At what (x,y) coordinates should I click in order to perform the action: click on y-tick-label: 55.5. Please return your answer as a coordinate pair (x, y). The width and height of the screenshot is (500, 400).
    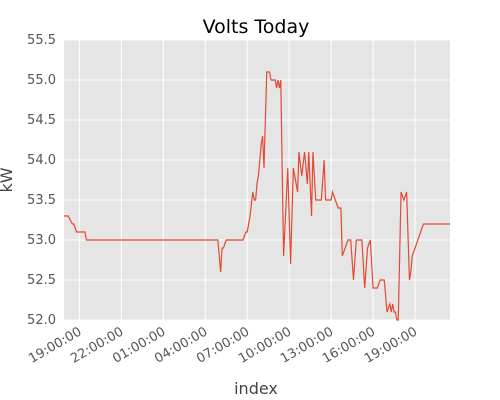
    Looking at the image, I should click on (41, 40).